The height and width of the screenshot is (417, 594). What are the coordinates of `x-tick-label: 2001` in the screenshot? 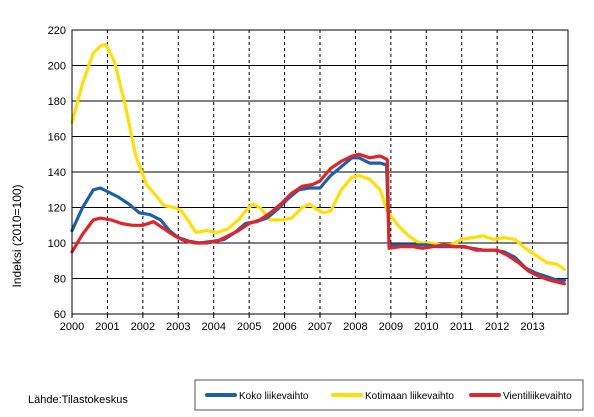 It's located at (107, 327).